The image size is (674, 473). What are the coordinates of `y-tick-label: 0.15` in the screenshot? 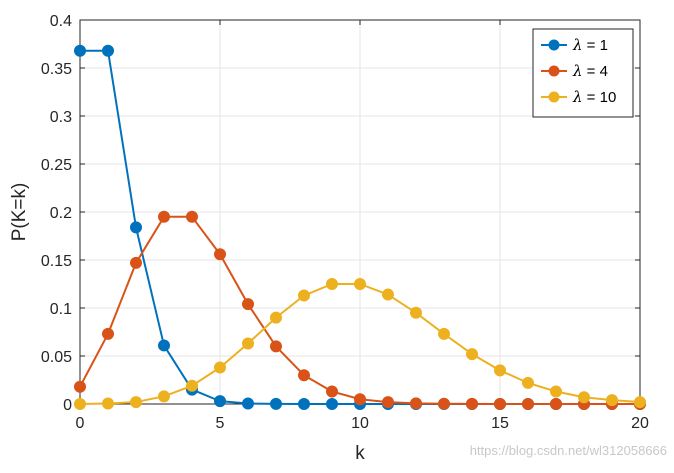 It's located at (56, 261).